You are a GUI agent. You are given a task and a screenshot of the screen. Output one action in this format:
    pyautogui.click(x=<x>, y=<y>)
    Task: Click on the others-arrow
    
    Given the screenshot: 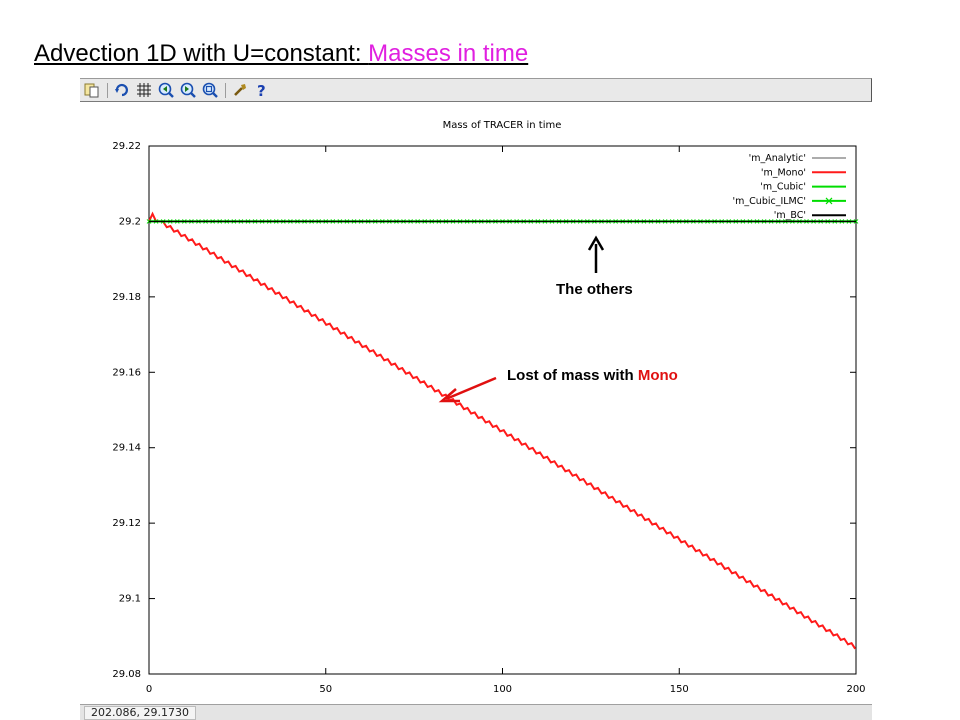 What is the action you would take?
    pyautogui.click(x=596, y=254)
    